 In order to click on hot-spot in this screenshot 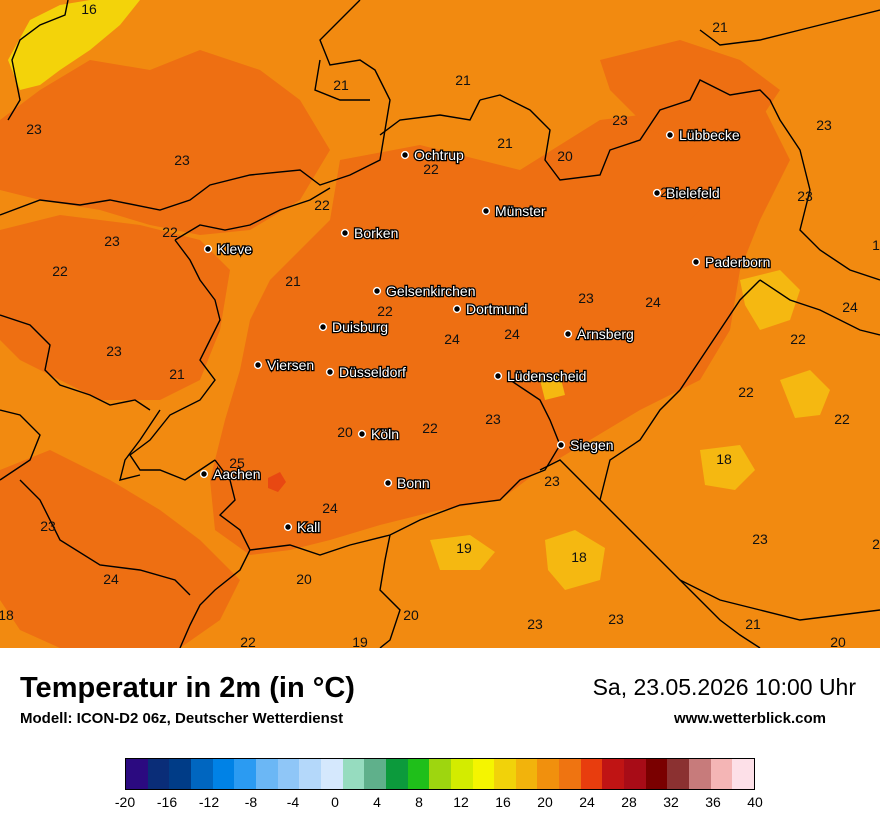, I will do `click(277, 482)`.